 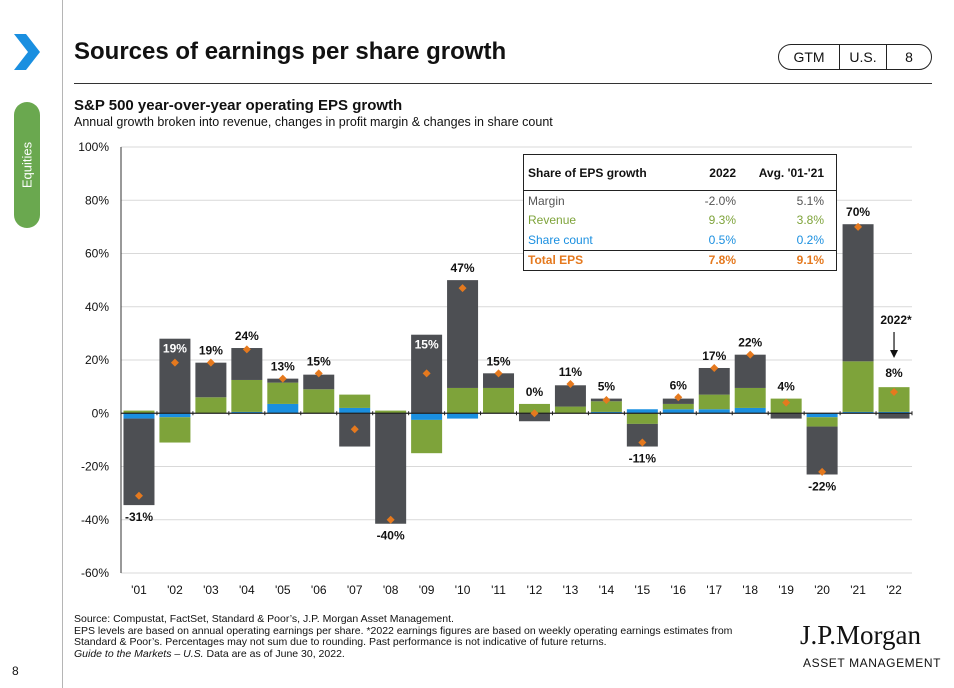 What do you see at coordinates (786, 387) in the screenshot?
I see `data-label: 4%` at bounding box center [786, 387].